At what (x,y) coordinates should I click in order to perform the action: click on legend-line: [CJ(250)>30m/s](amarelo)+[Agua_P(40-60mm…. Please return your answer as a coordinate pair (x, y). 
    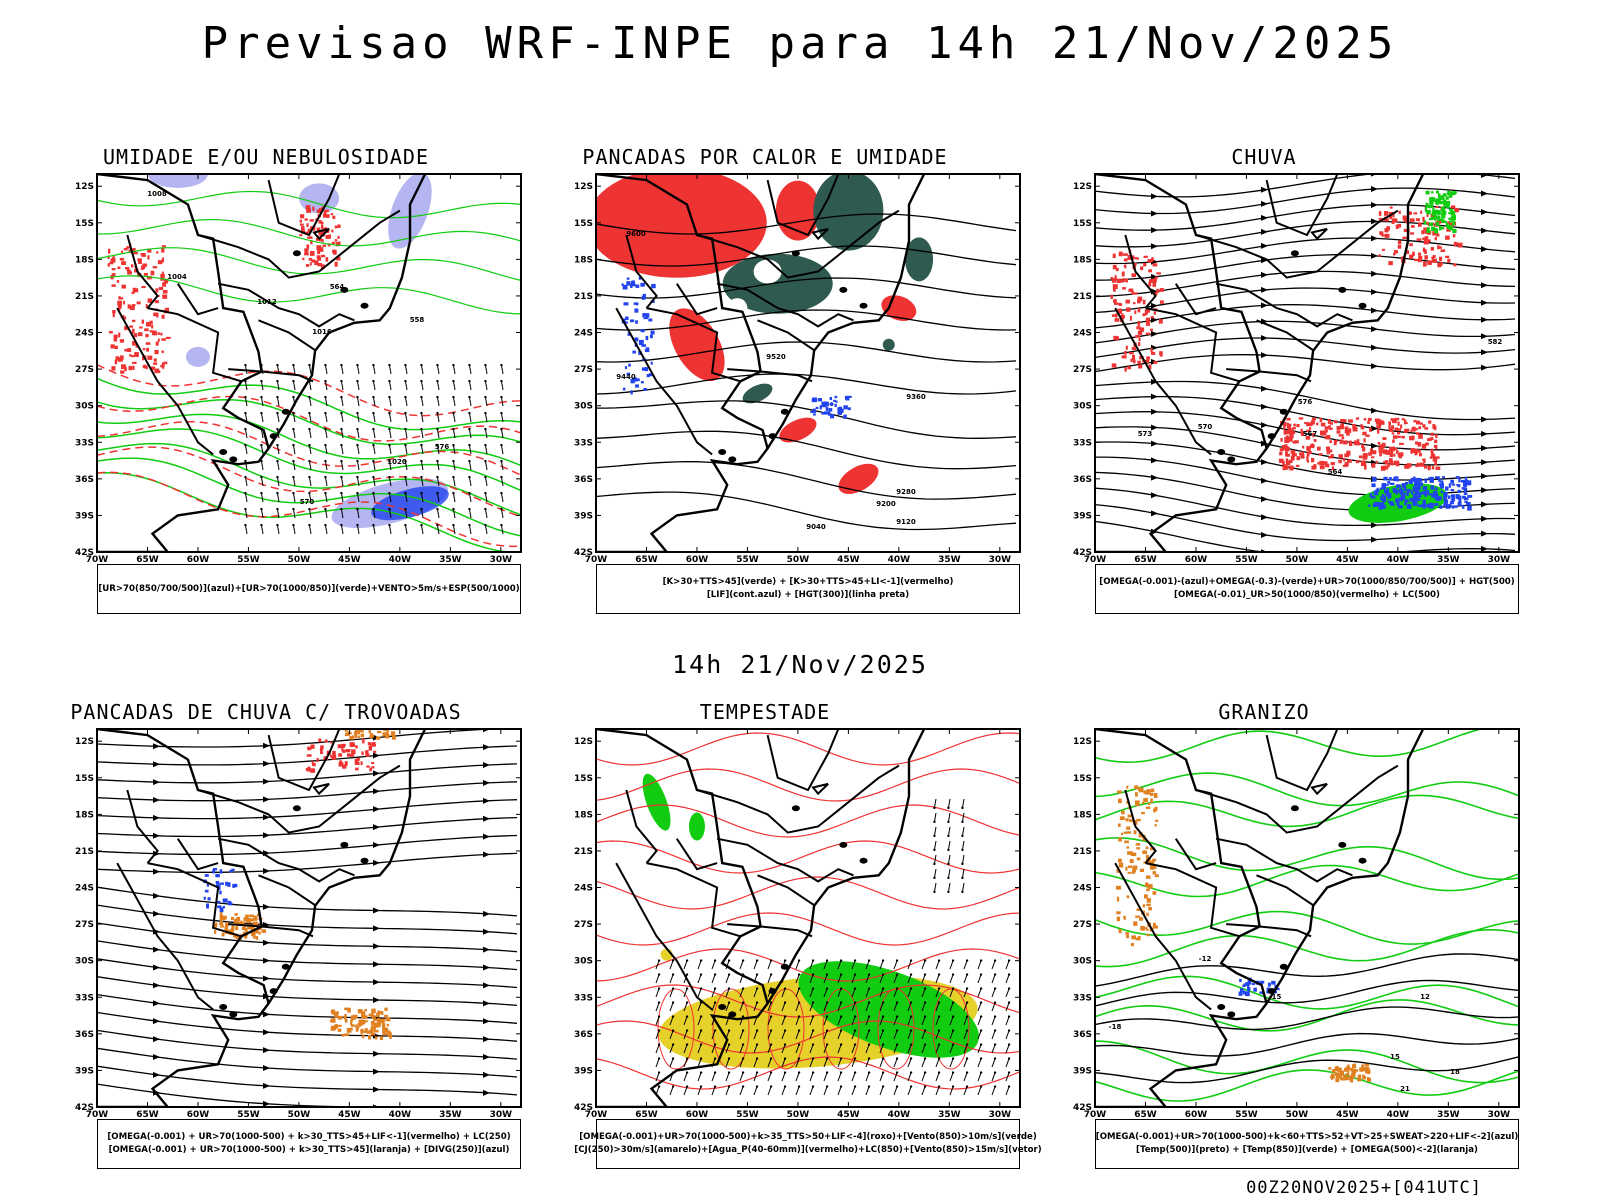
    Looking at the image, I should click on (808, 1150).